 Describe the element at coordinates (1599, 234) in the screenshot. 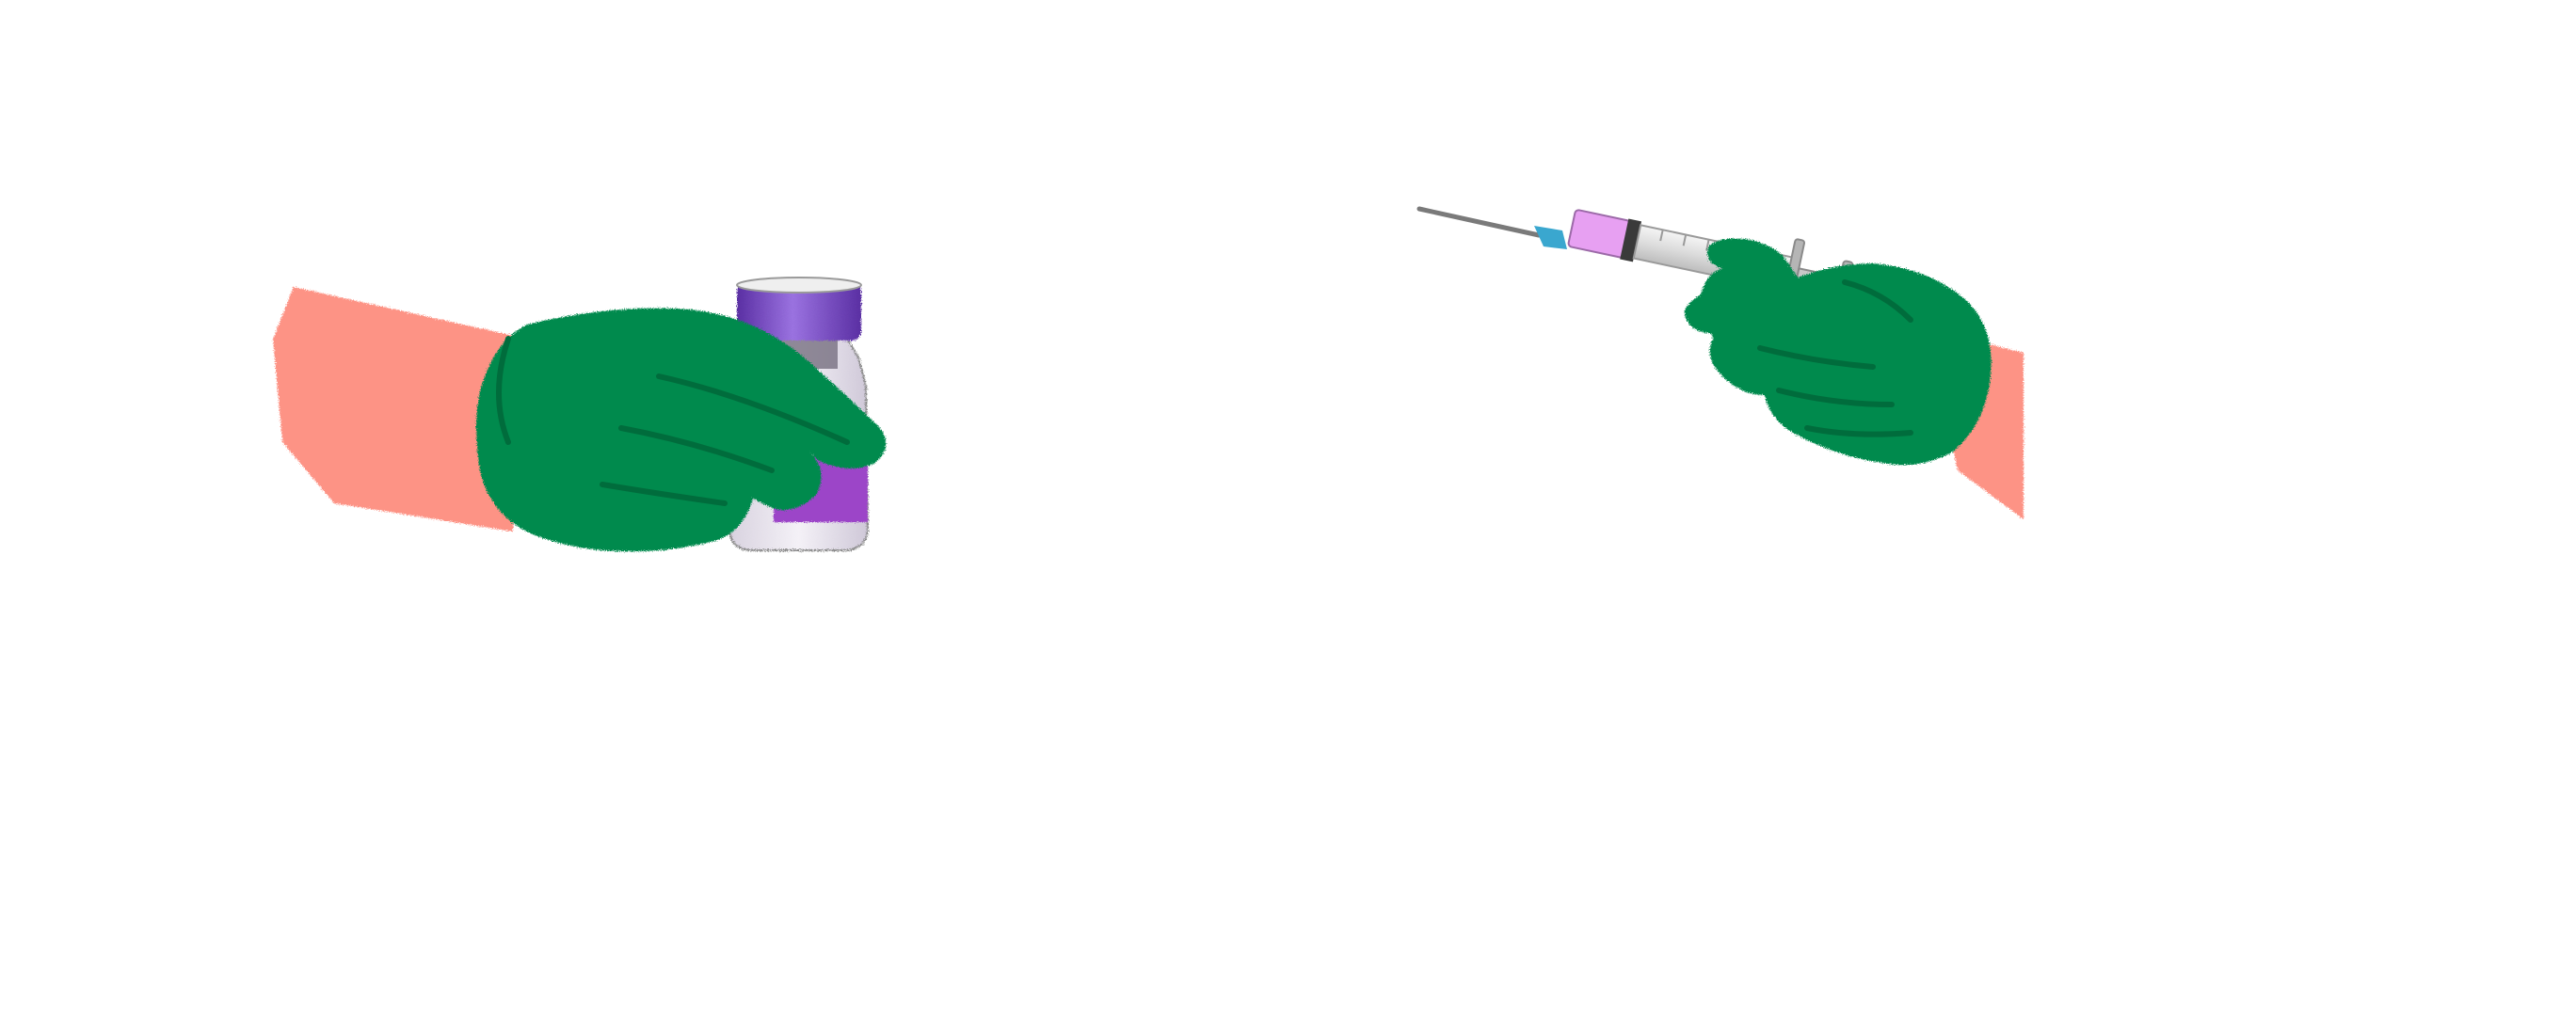

I see `syringe-liquid` at that location.